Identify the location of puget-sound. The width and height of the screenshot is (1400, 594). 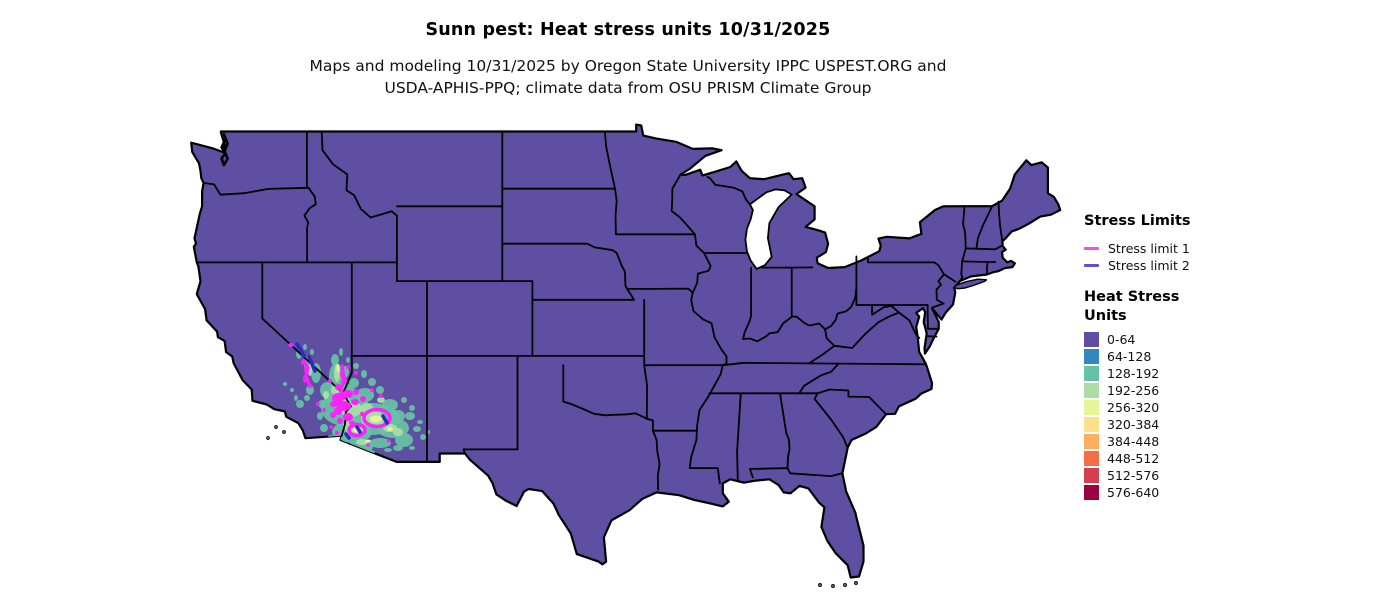
(224, 150).